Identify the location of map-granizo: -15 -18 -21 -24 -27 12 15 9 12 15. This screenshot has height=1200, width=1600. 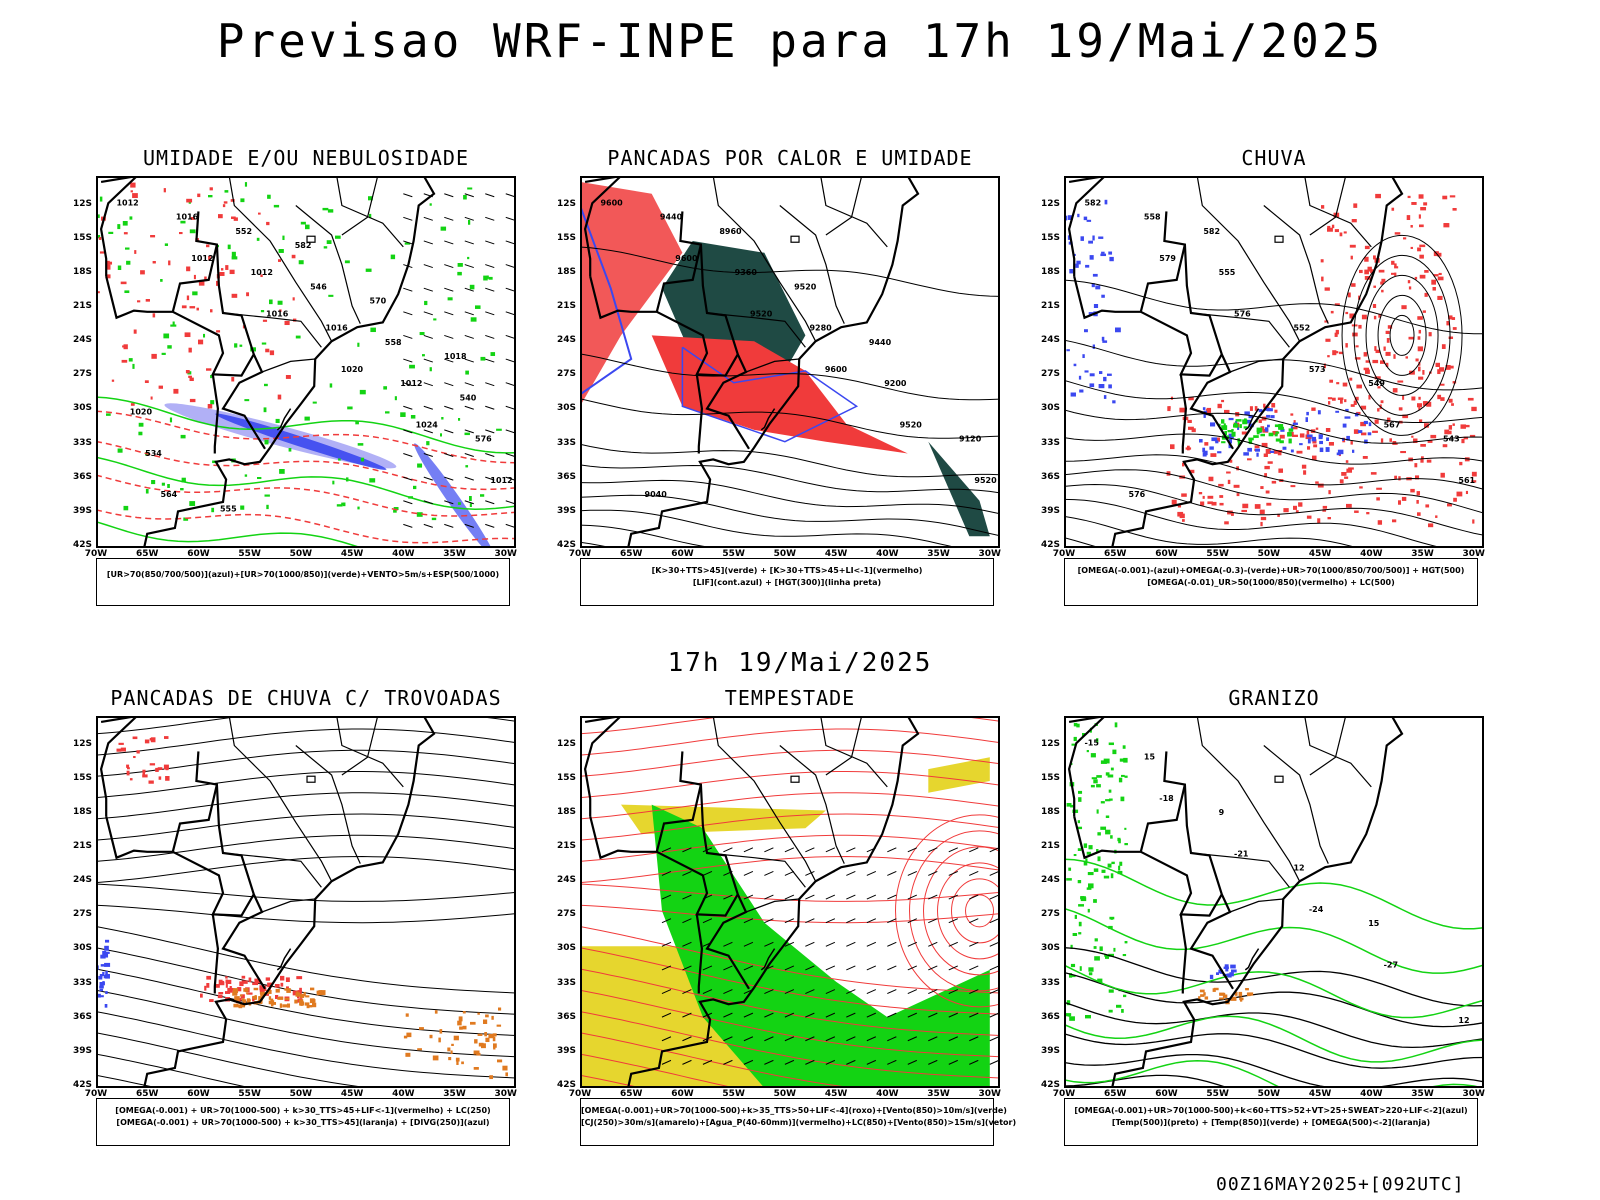
(1274, 902).